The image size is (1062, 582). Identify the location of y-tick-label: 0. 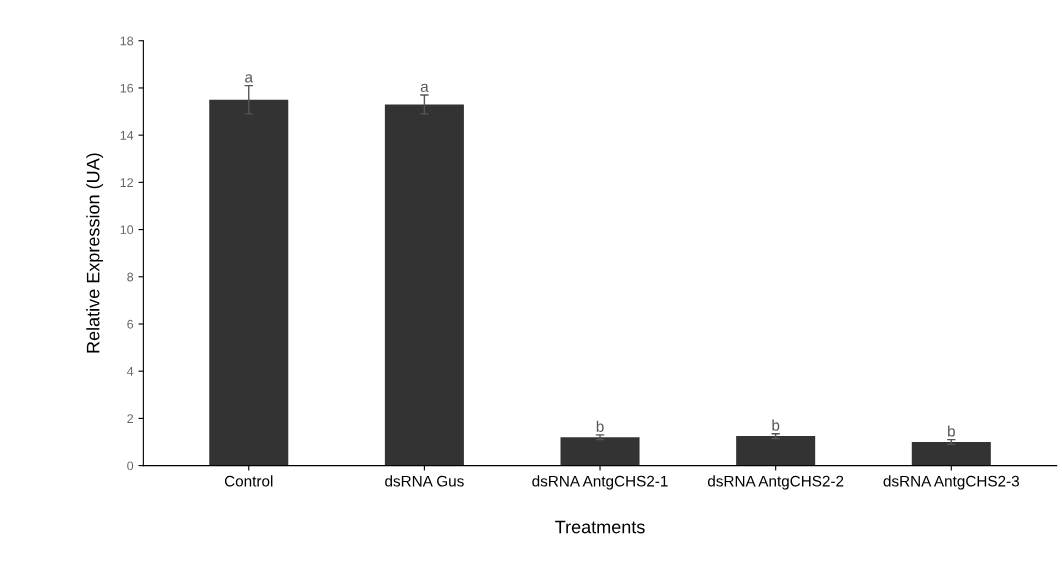
(130, 466).